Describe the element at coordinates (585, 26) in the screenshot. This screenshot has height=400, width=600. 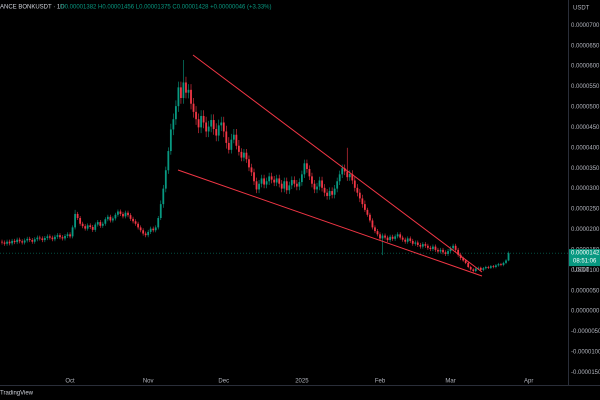
I see `y-tick-label: 0.0000700` at that location.